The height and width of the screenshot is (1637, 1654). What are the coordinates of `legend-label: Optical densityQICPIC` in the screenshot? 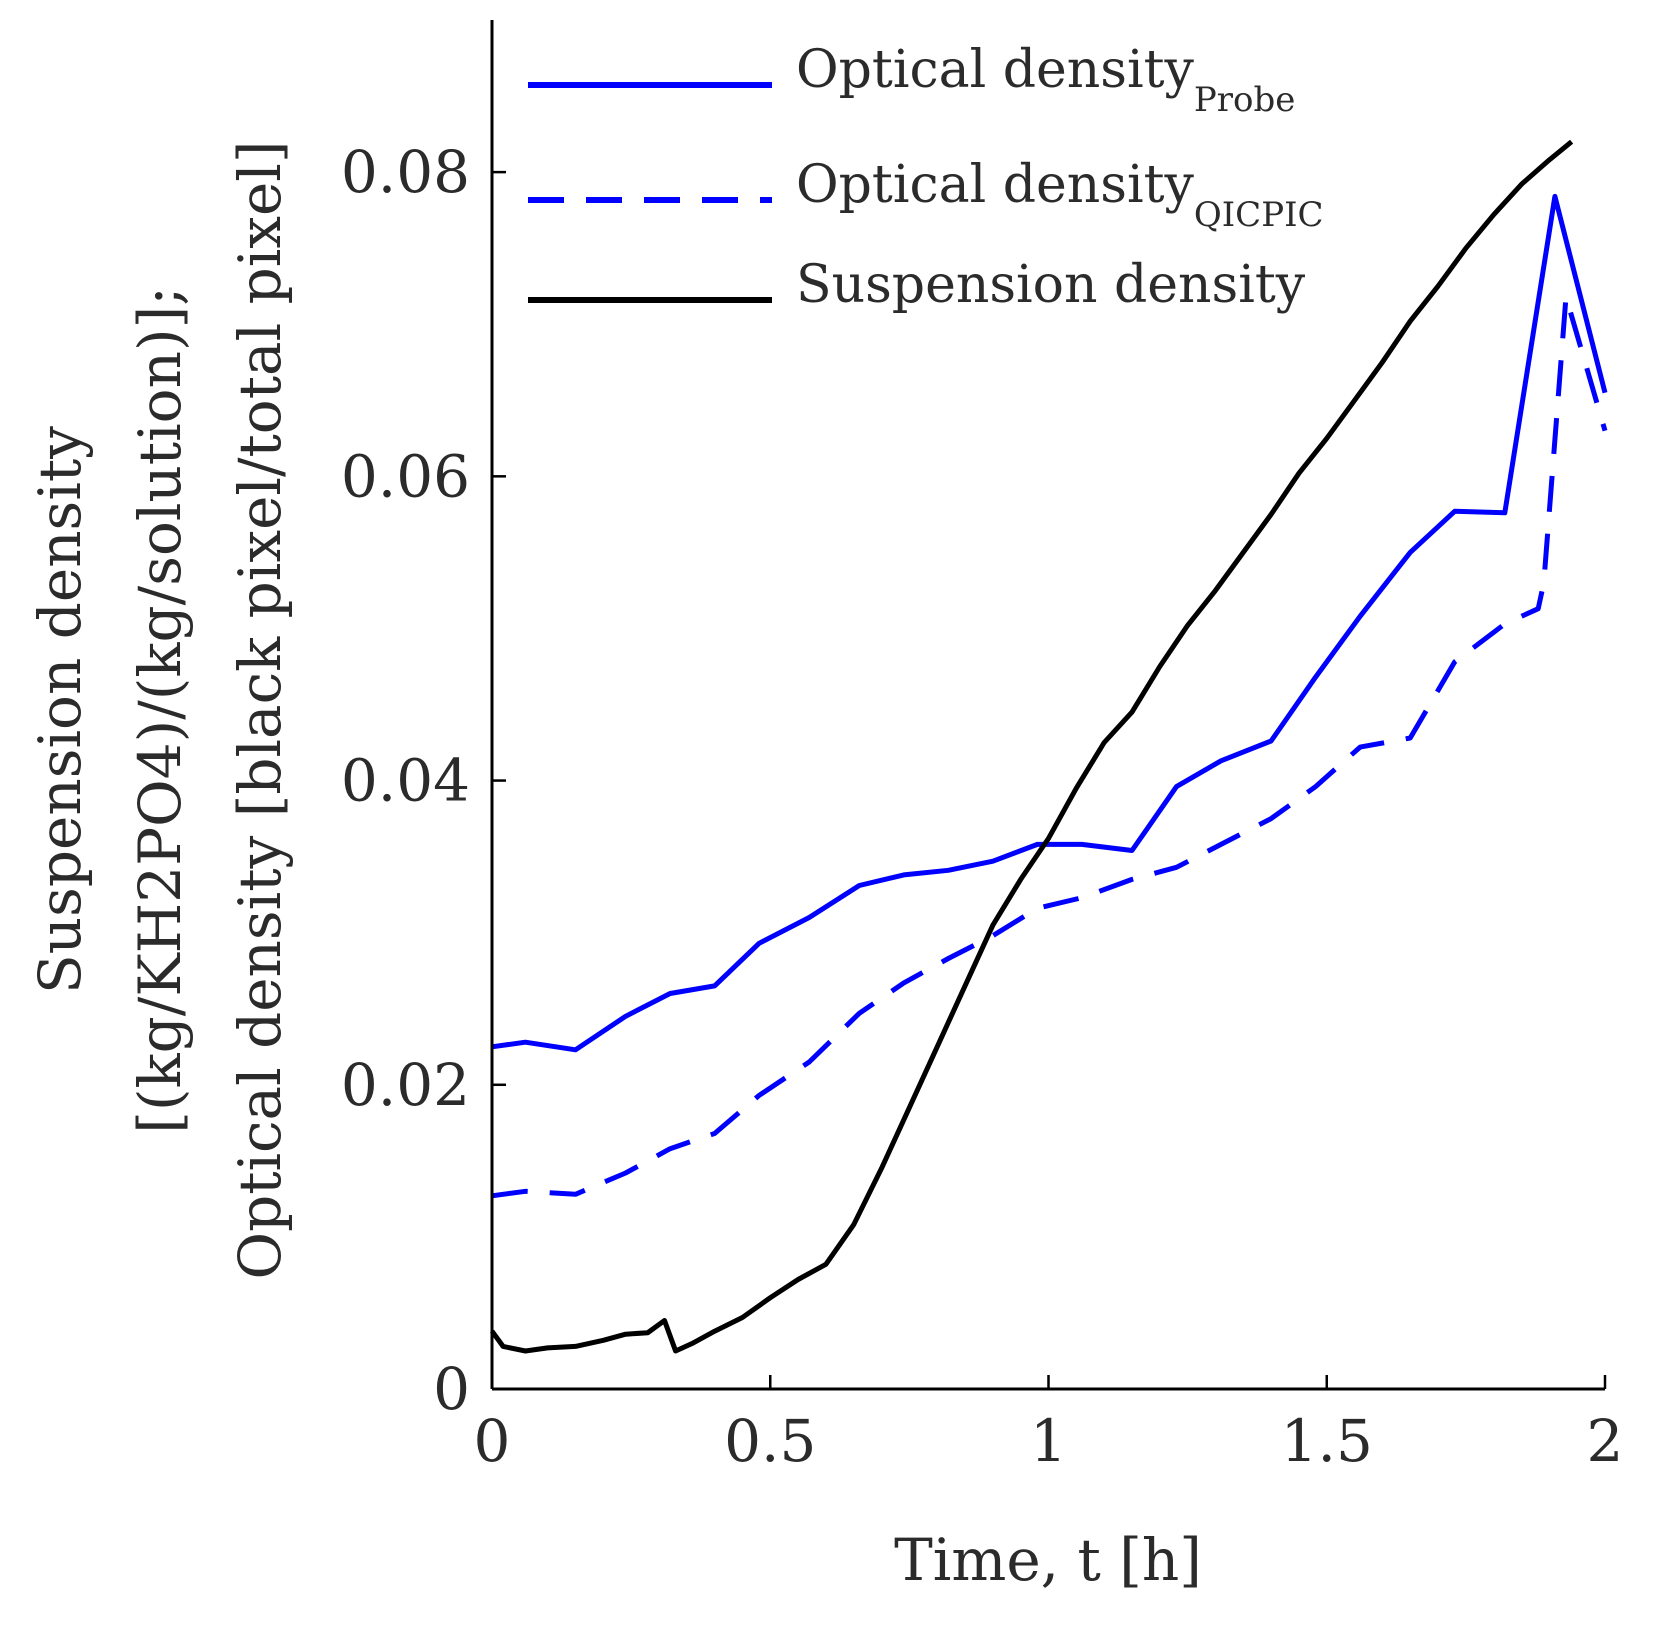 It's located at (1060, 195).